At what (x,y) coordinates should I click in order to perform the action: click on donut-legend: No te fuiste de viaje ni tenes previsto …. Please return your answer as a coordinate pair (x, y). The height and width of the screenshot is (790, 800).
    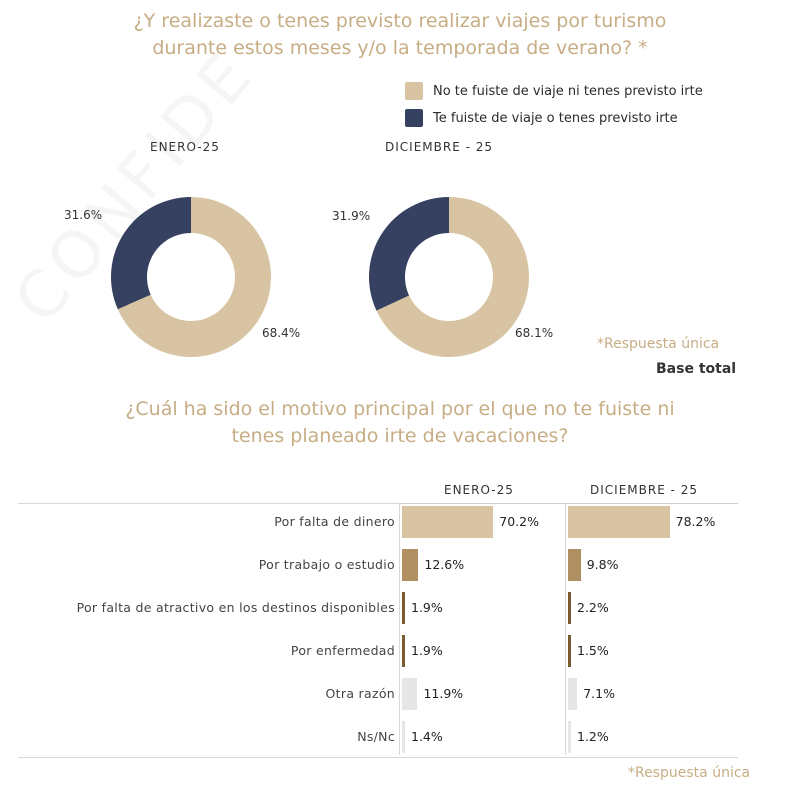
    Looking at the image, I should click on (554, 104).